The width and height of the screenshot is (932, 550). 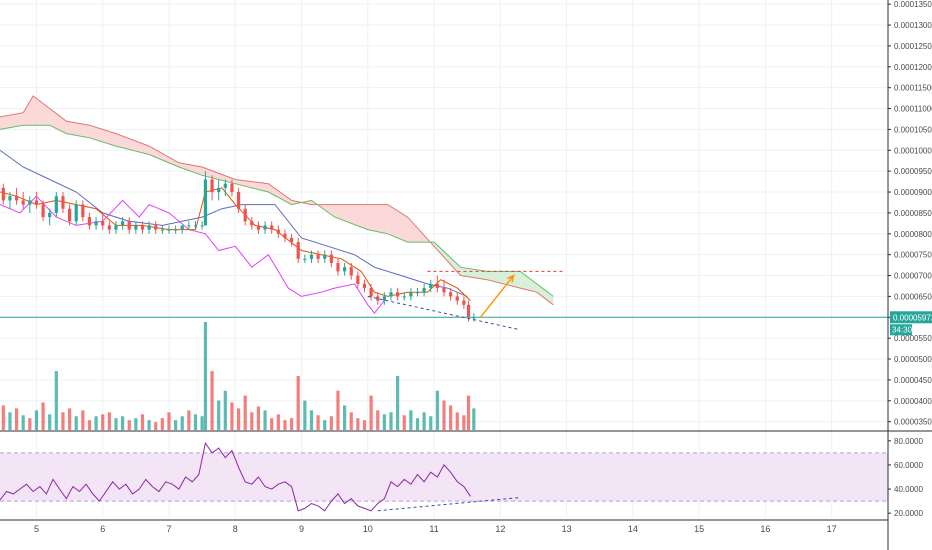 I want to click on price-candles, so click(x=238, y=246).